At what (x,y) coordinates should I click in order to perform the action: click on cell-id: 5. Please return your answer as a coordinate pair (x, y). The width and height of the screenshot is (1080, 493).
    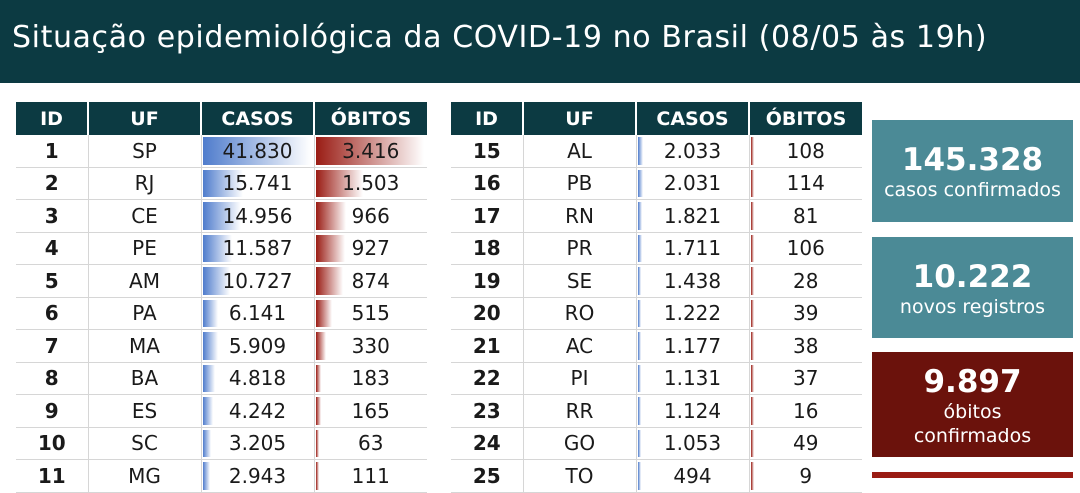
    Looking at the image, I should click on (52, 281).